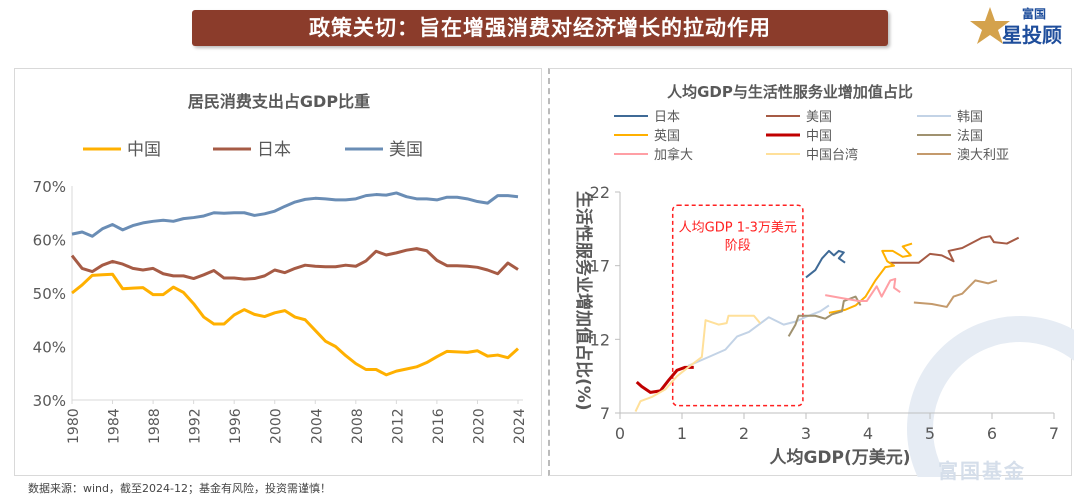 The width and height of the screenshot is (1080, 504). What do you see at coordinates (738, 227) in the screenshot?
I see `annotation-text: 人均GDP 1-3万美元` at bounding box center [738, 227].